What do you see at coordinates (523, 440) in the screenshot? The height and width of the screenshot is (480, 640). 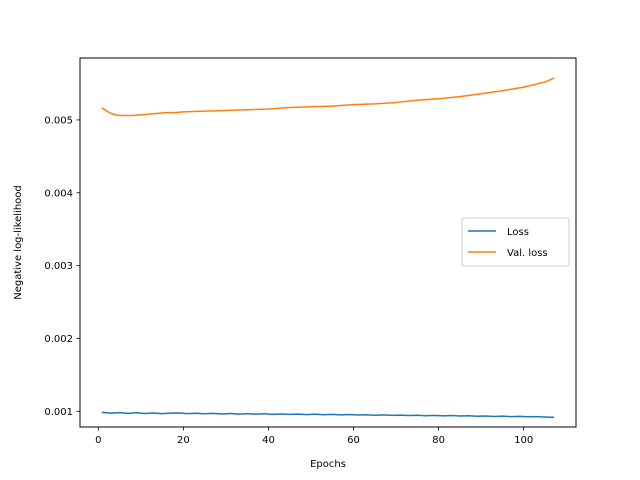 I see `x-tick-label: 100` at bounding box center [523, 440].